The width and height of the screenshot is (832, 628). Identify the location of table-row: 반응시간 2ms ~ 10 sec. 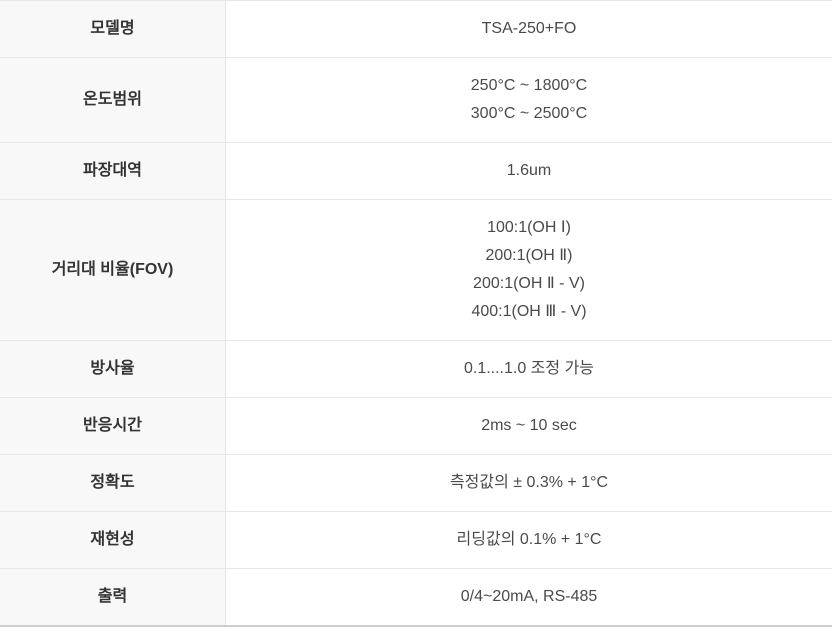
(416, 426).